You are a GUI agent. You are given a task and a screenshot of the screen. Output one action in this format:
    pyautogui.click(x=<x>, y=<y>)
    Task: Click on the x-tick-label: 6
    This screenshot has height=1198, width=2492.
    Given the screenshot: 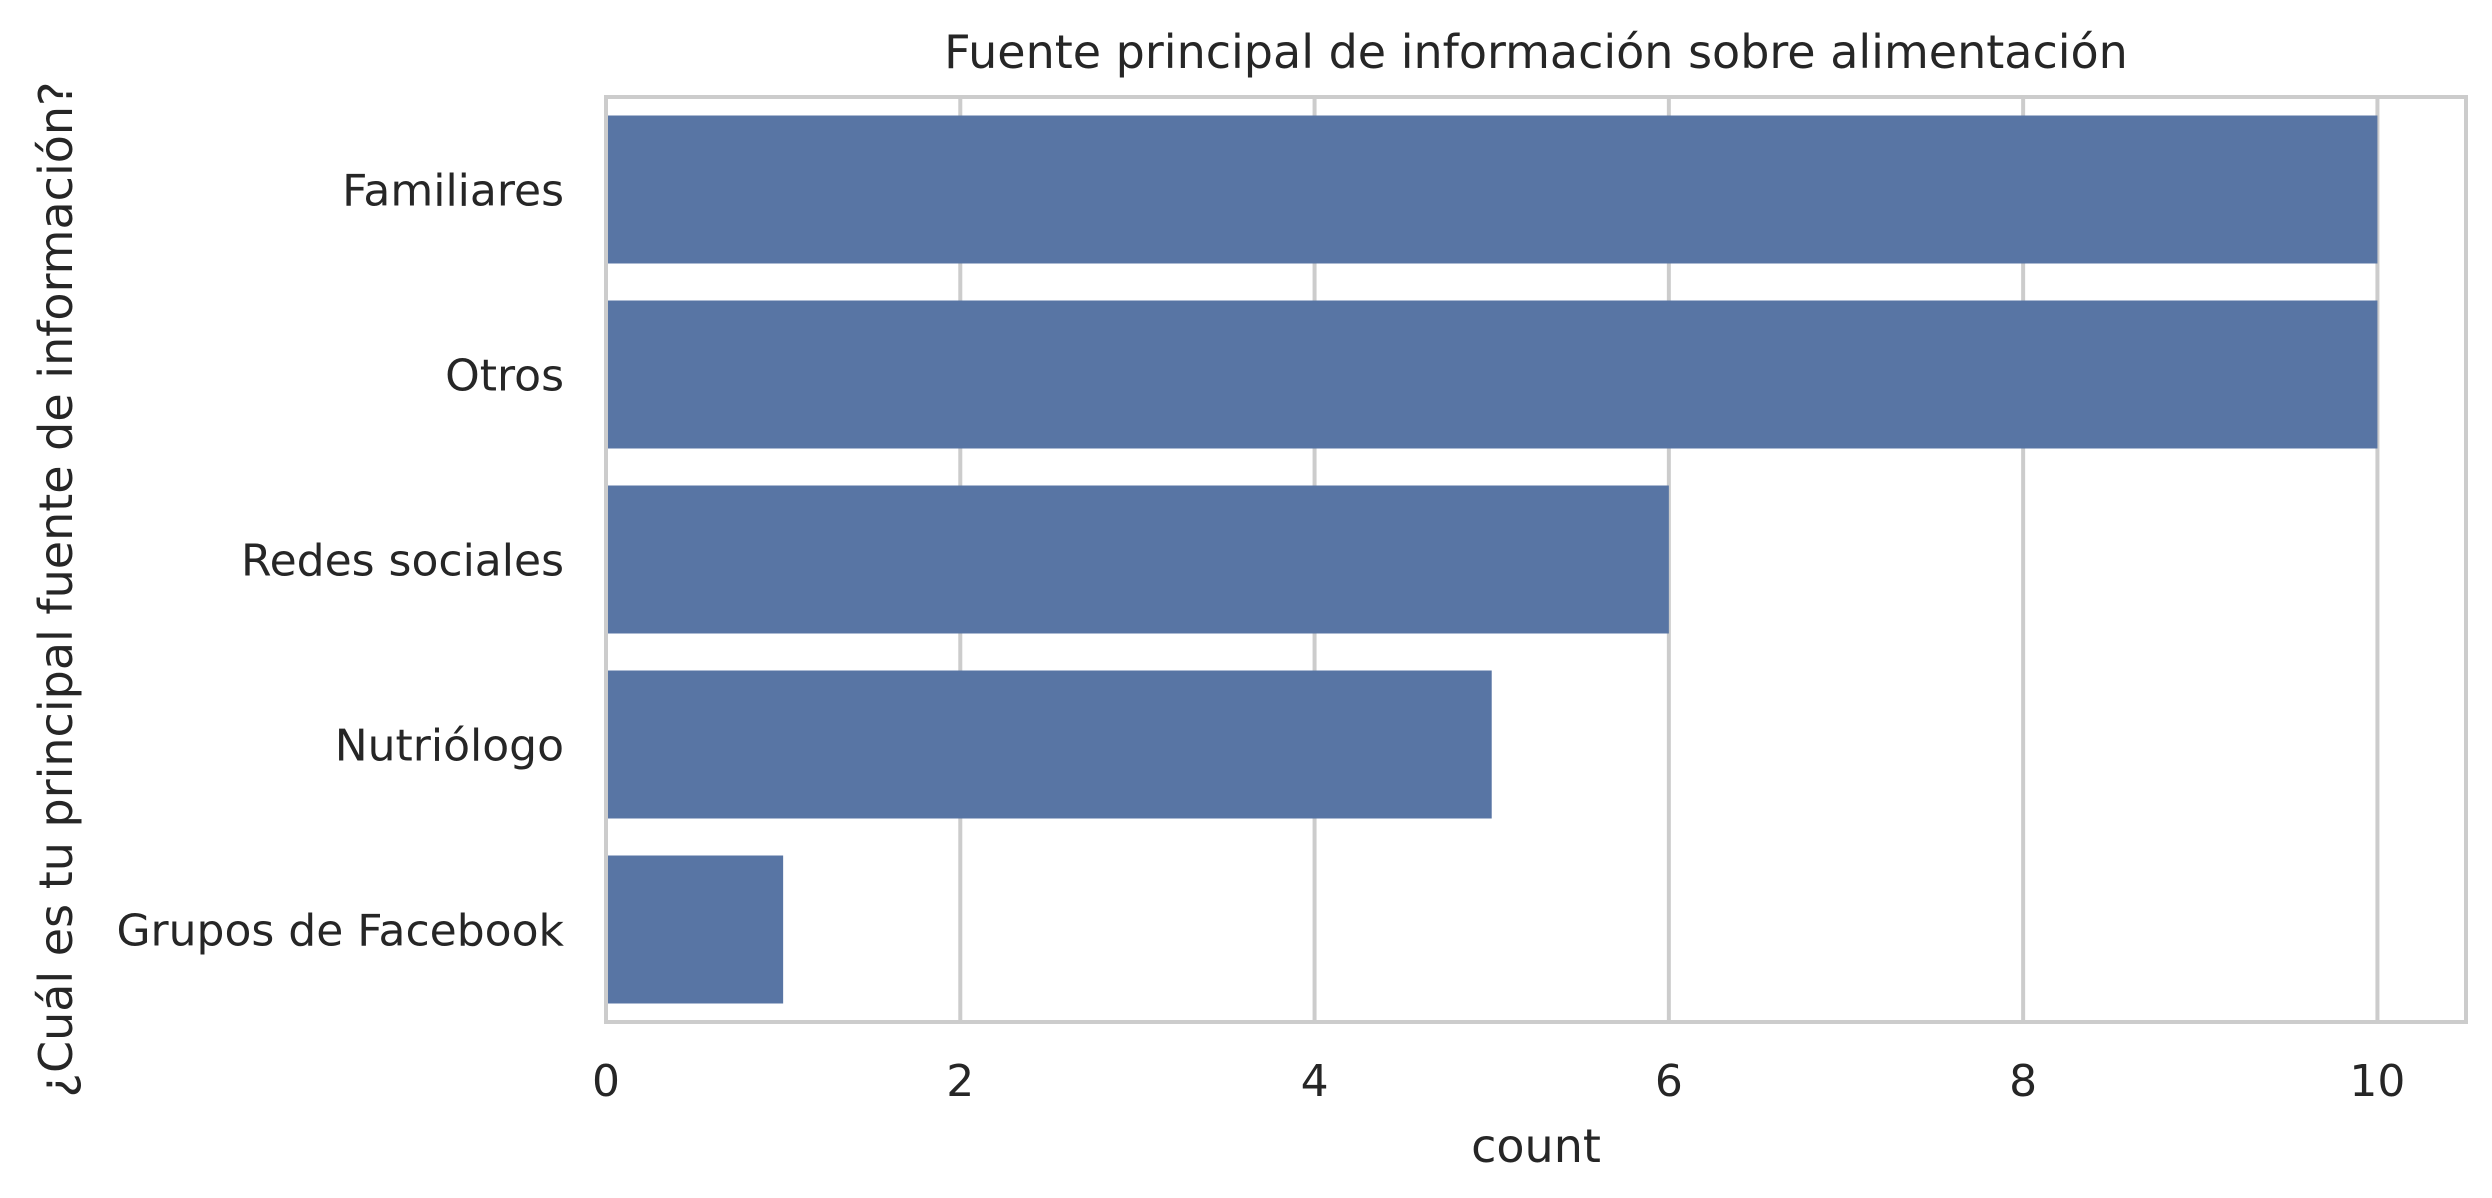 What is the action you would take?
    pyautogui.click(x=1669, y=1081)
    